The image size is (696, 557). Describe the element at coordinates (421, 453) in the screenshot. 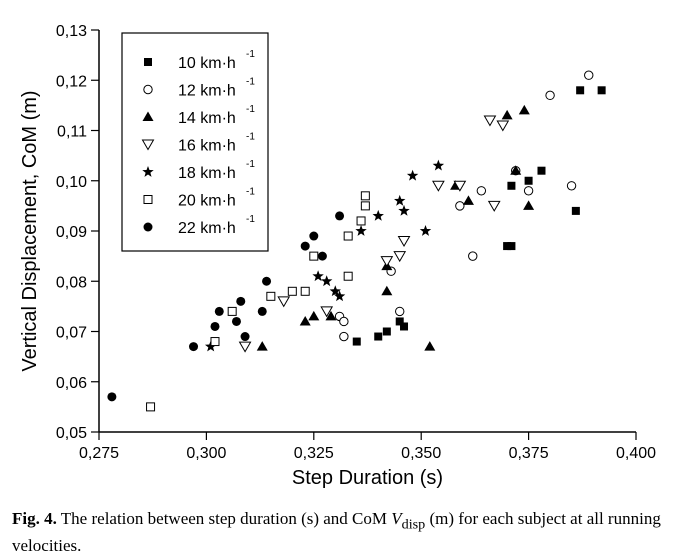

I see `x-tick-label: 0,350` at that location.